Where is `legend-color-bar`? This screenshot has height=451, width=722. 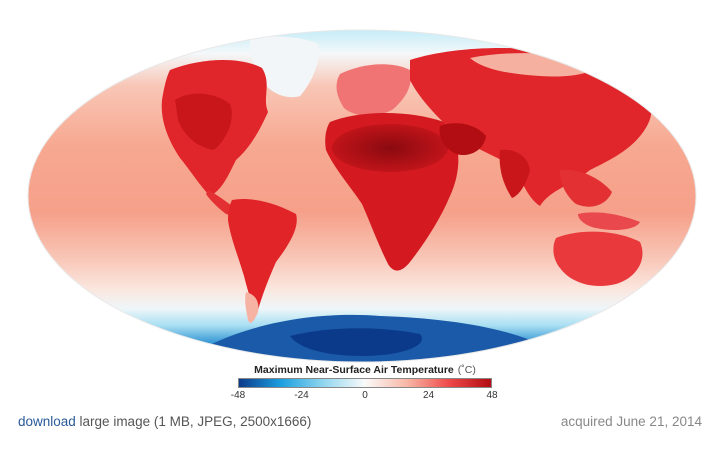 legend-color-bar is located at coordinates (365, 383).